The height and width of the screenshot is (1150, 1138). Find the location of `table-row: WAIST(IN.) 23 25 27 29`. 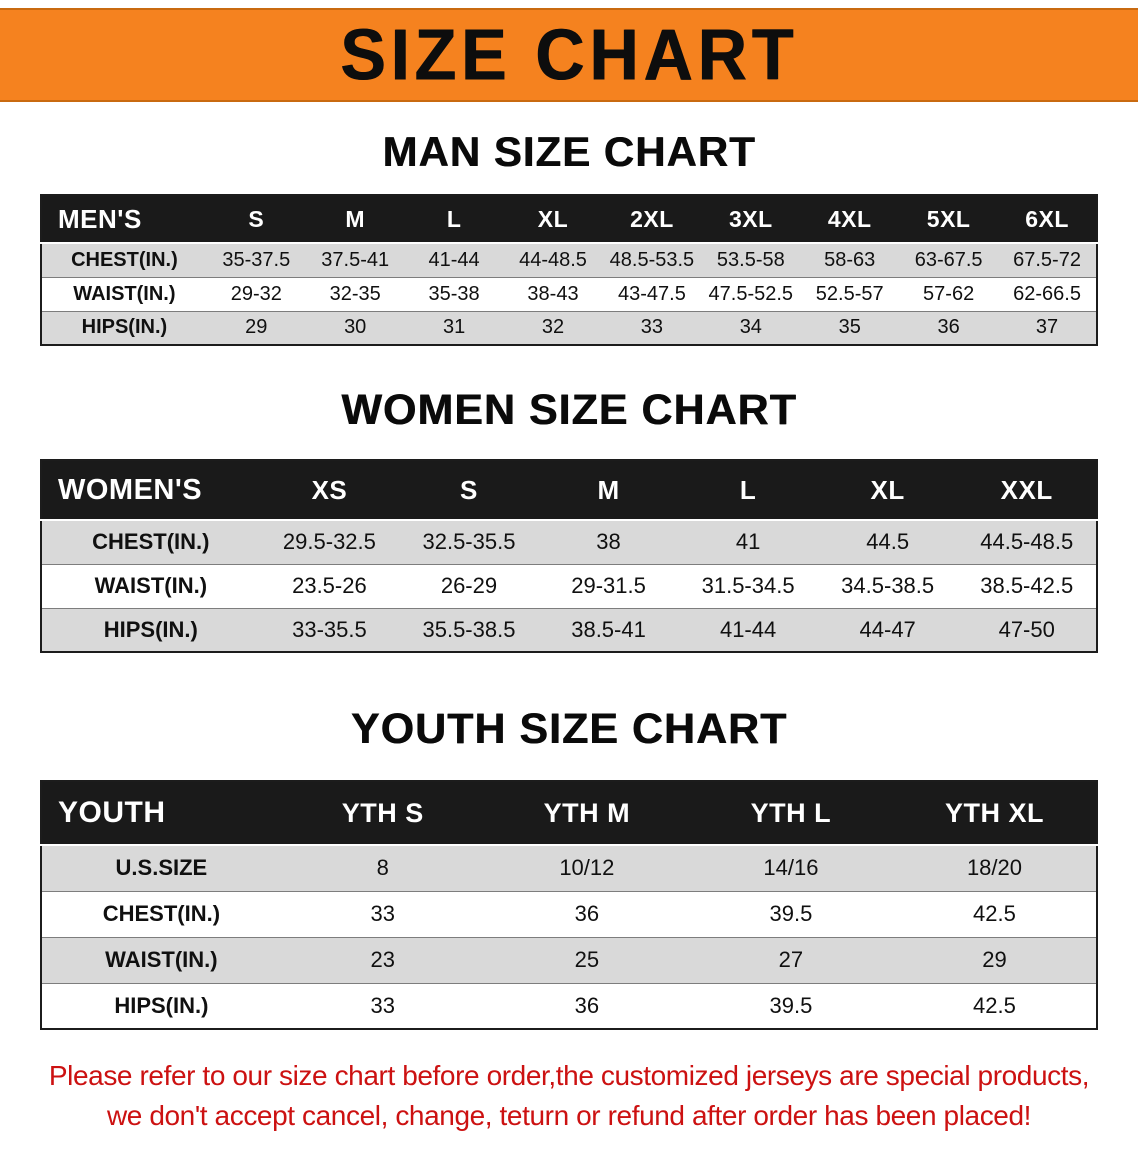

table-row: WAIST(IN.) 23 25 27 29 is located at coordinates (569, 960).